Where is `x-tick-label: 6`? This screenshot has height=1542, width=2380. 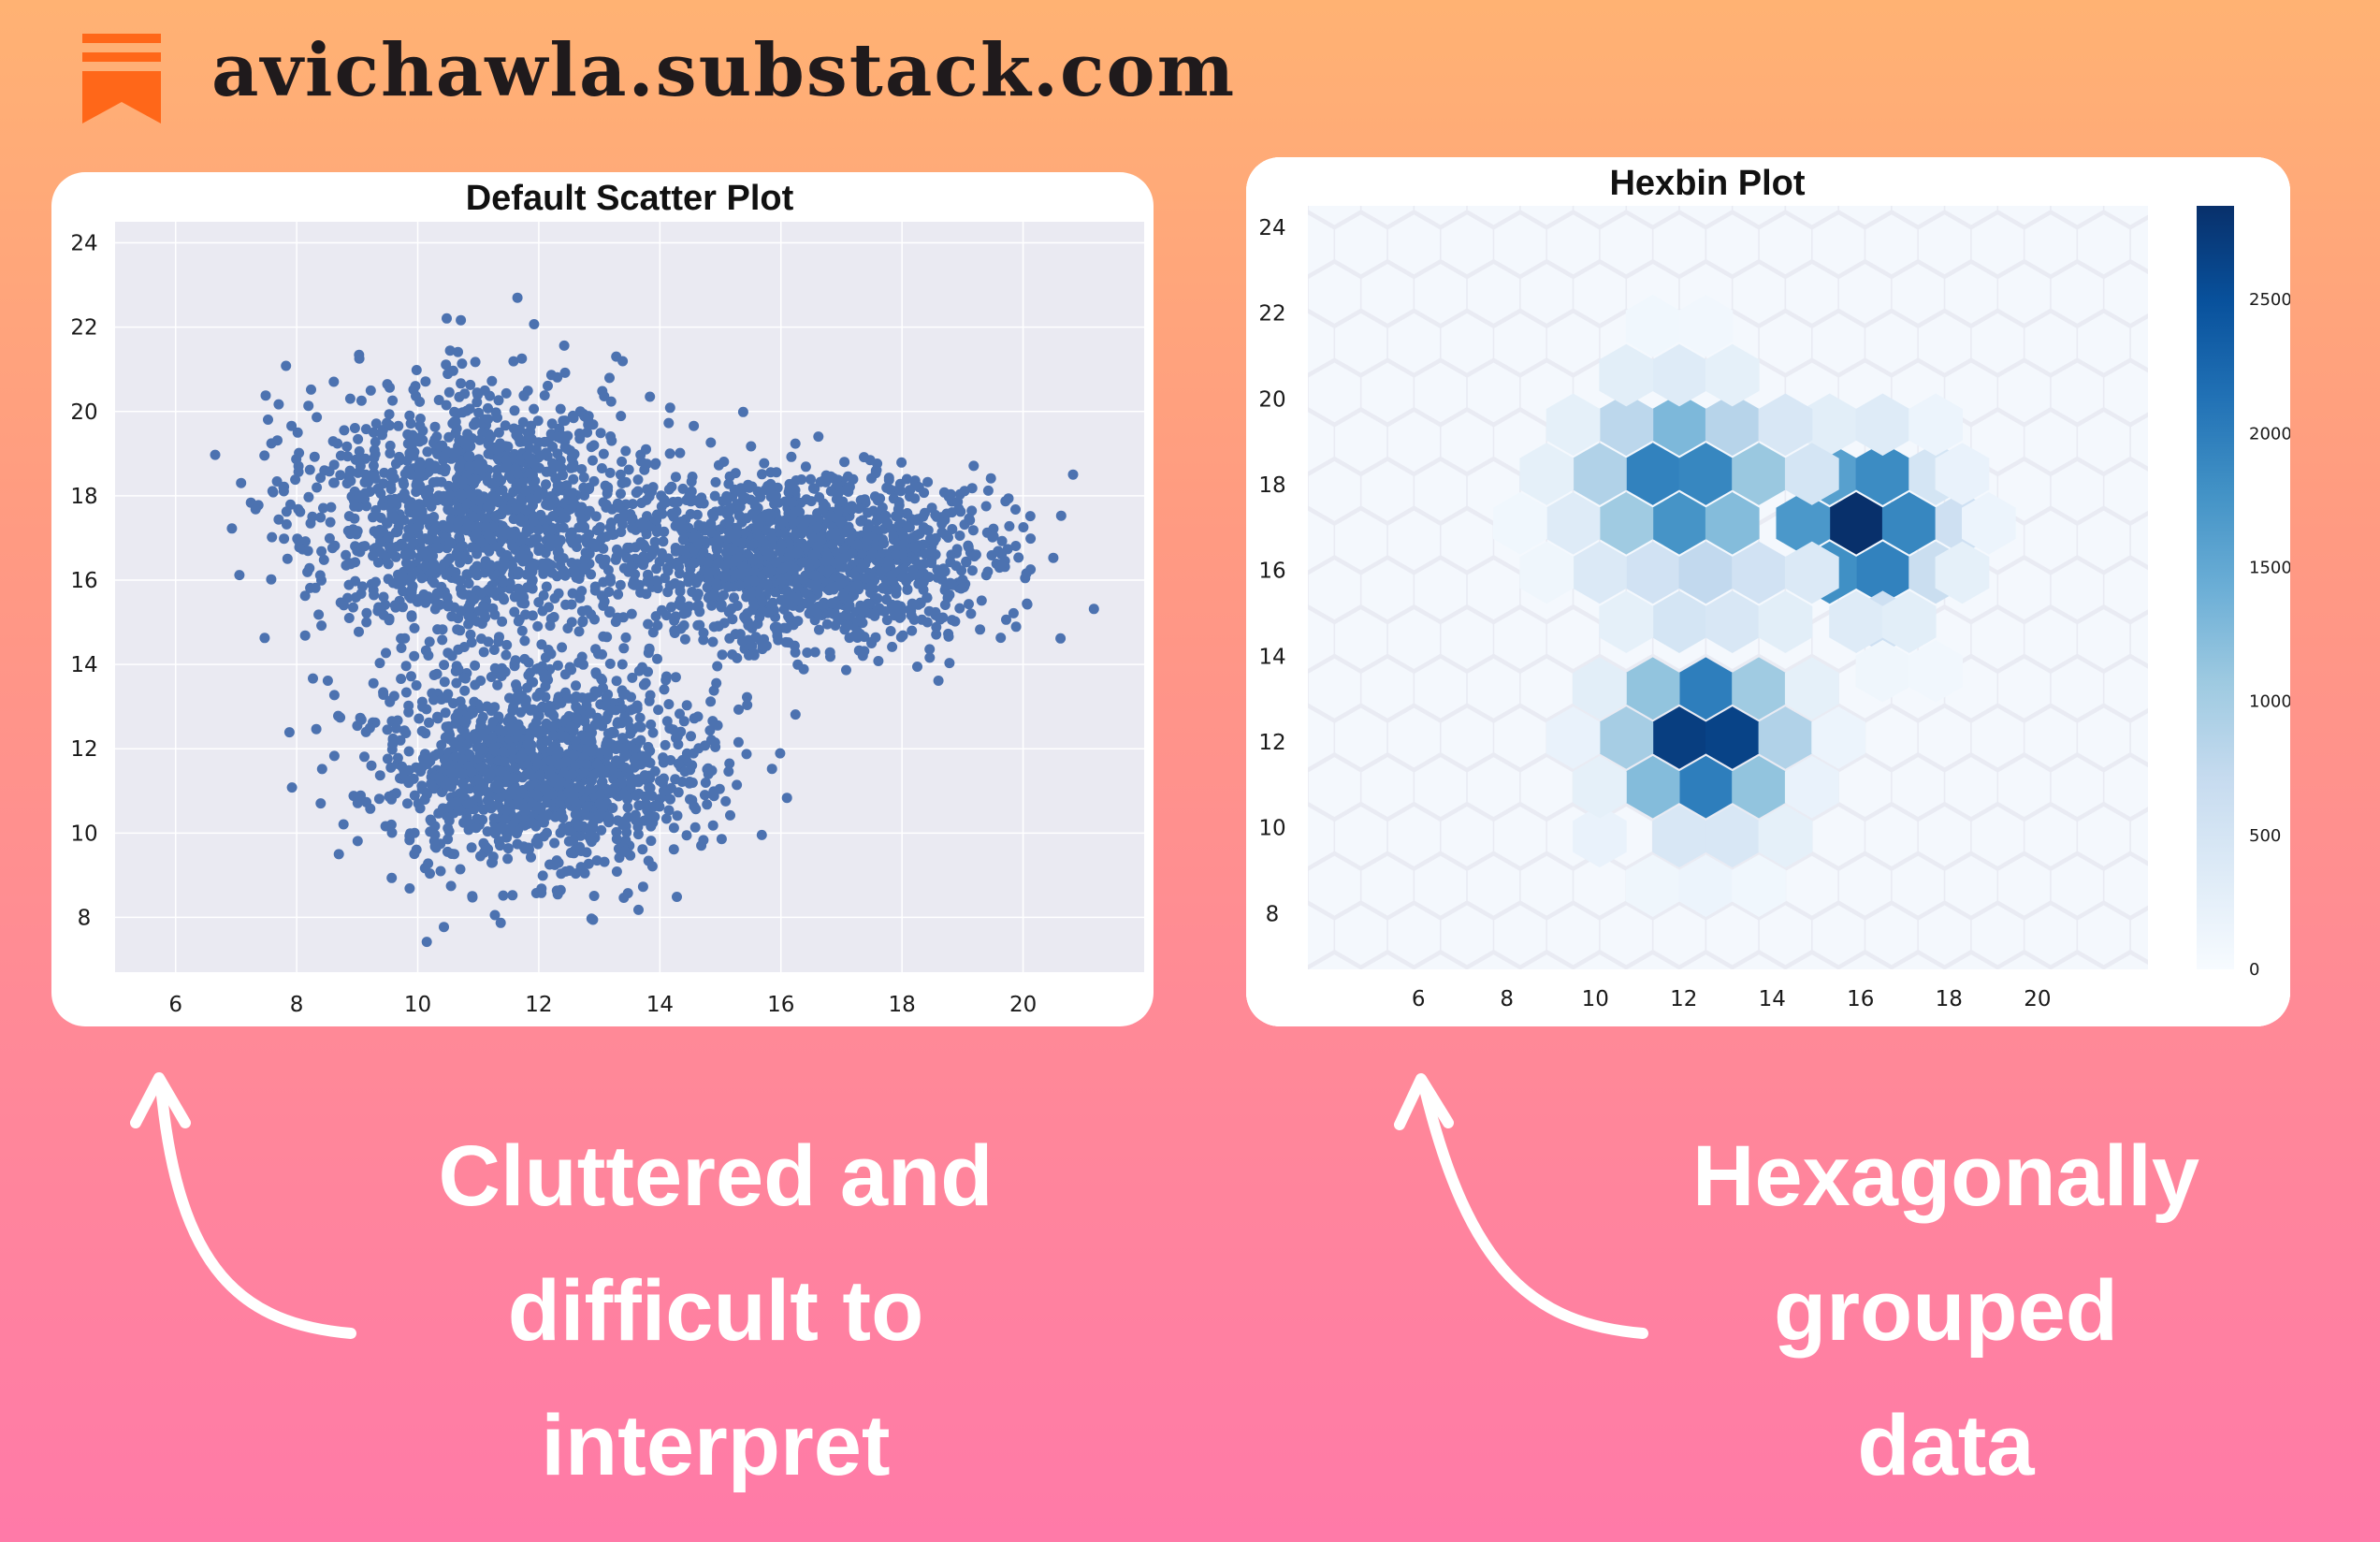 x-tick-label: 6 is located at coordinates (175, 1005).